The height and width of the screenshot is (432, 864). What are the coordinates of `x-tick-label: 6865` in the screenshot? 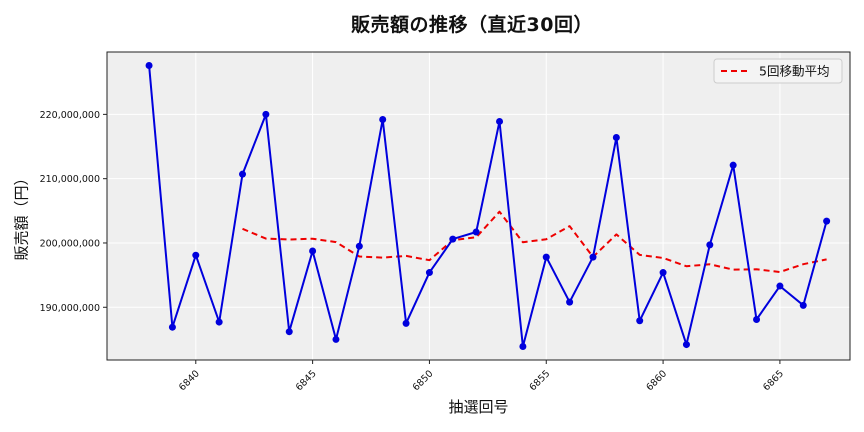 It's located at (773, 380).